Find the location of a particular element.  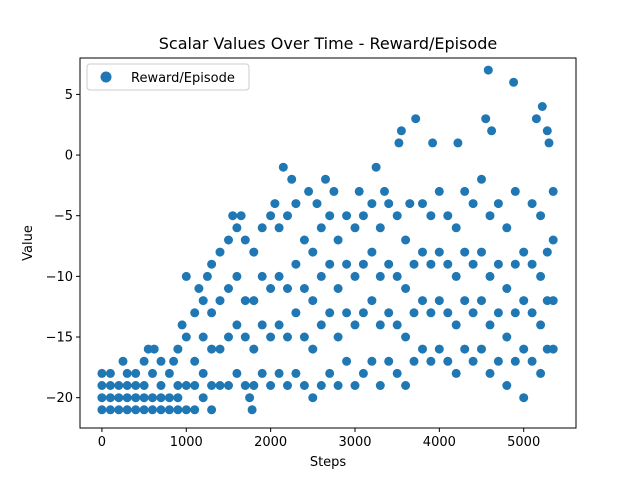

x-tick-label: 1000 is located at coordinates (186, 442).